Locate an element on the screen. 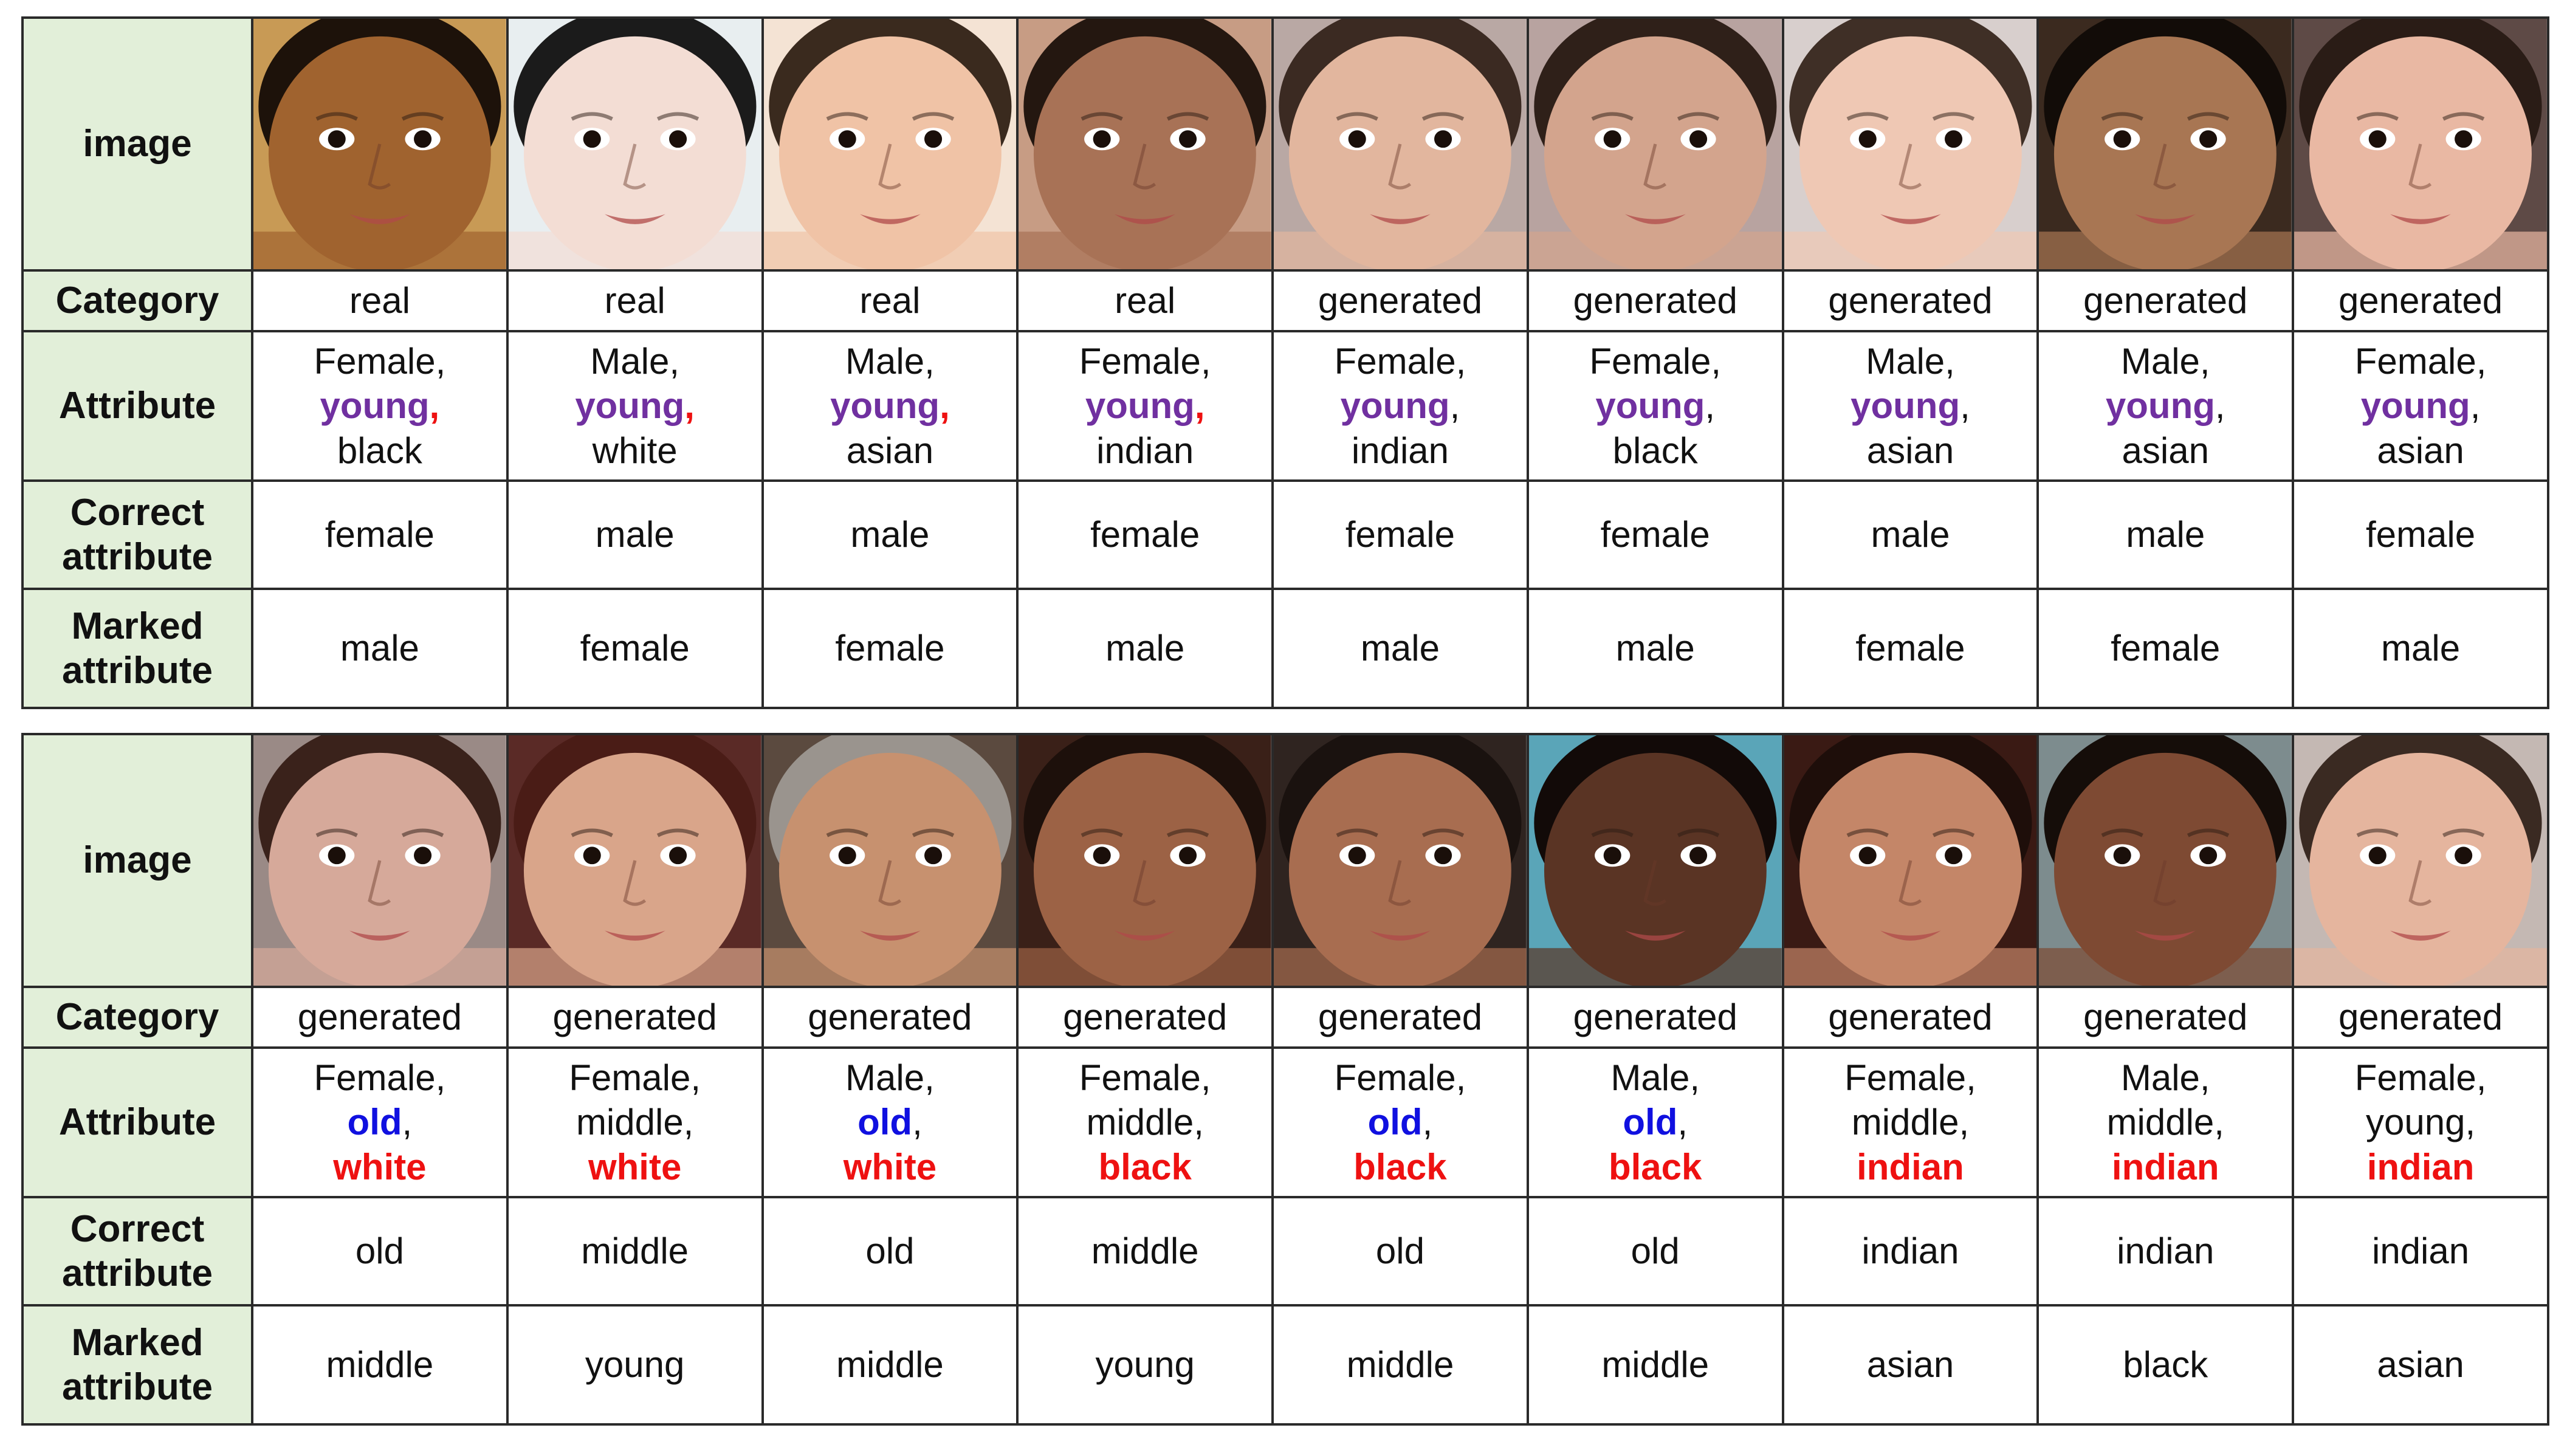 This screenshot has height=1456, width=2567. row-header-category-text: Category is located at coordinates (137, 1017).